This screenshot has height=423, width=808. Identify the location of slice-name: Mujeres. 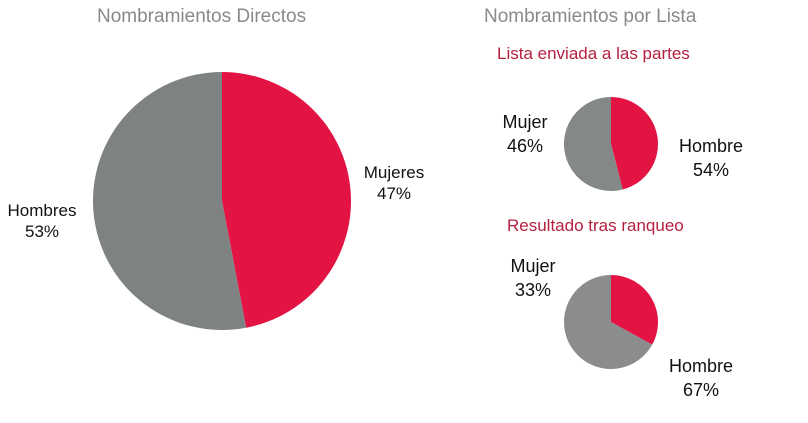
(394, 172).